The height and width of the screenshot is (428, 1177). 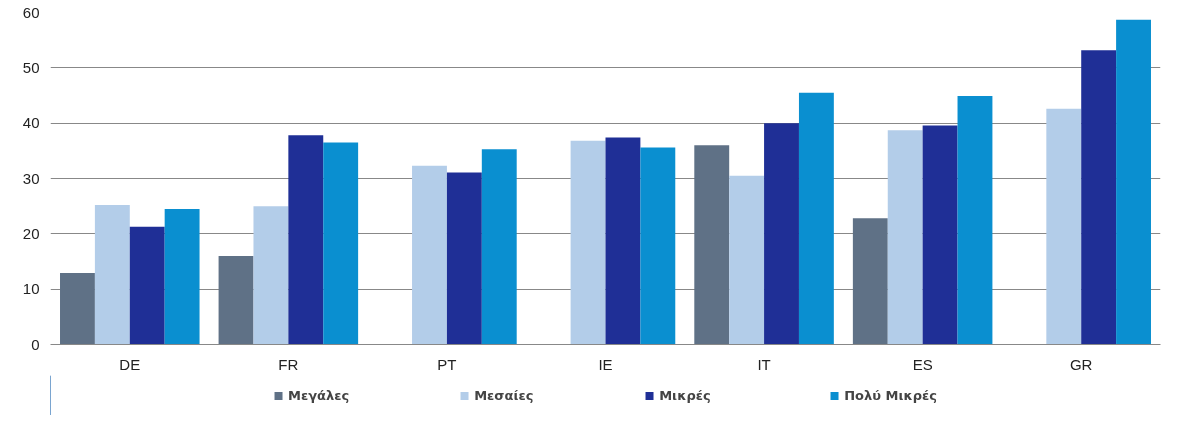 I want to click on x-tick-label: GR, so click(x=1081, y=364).